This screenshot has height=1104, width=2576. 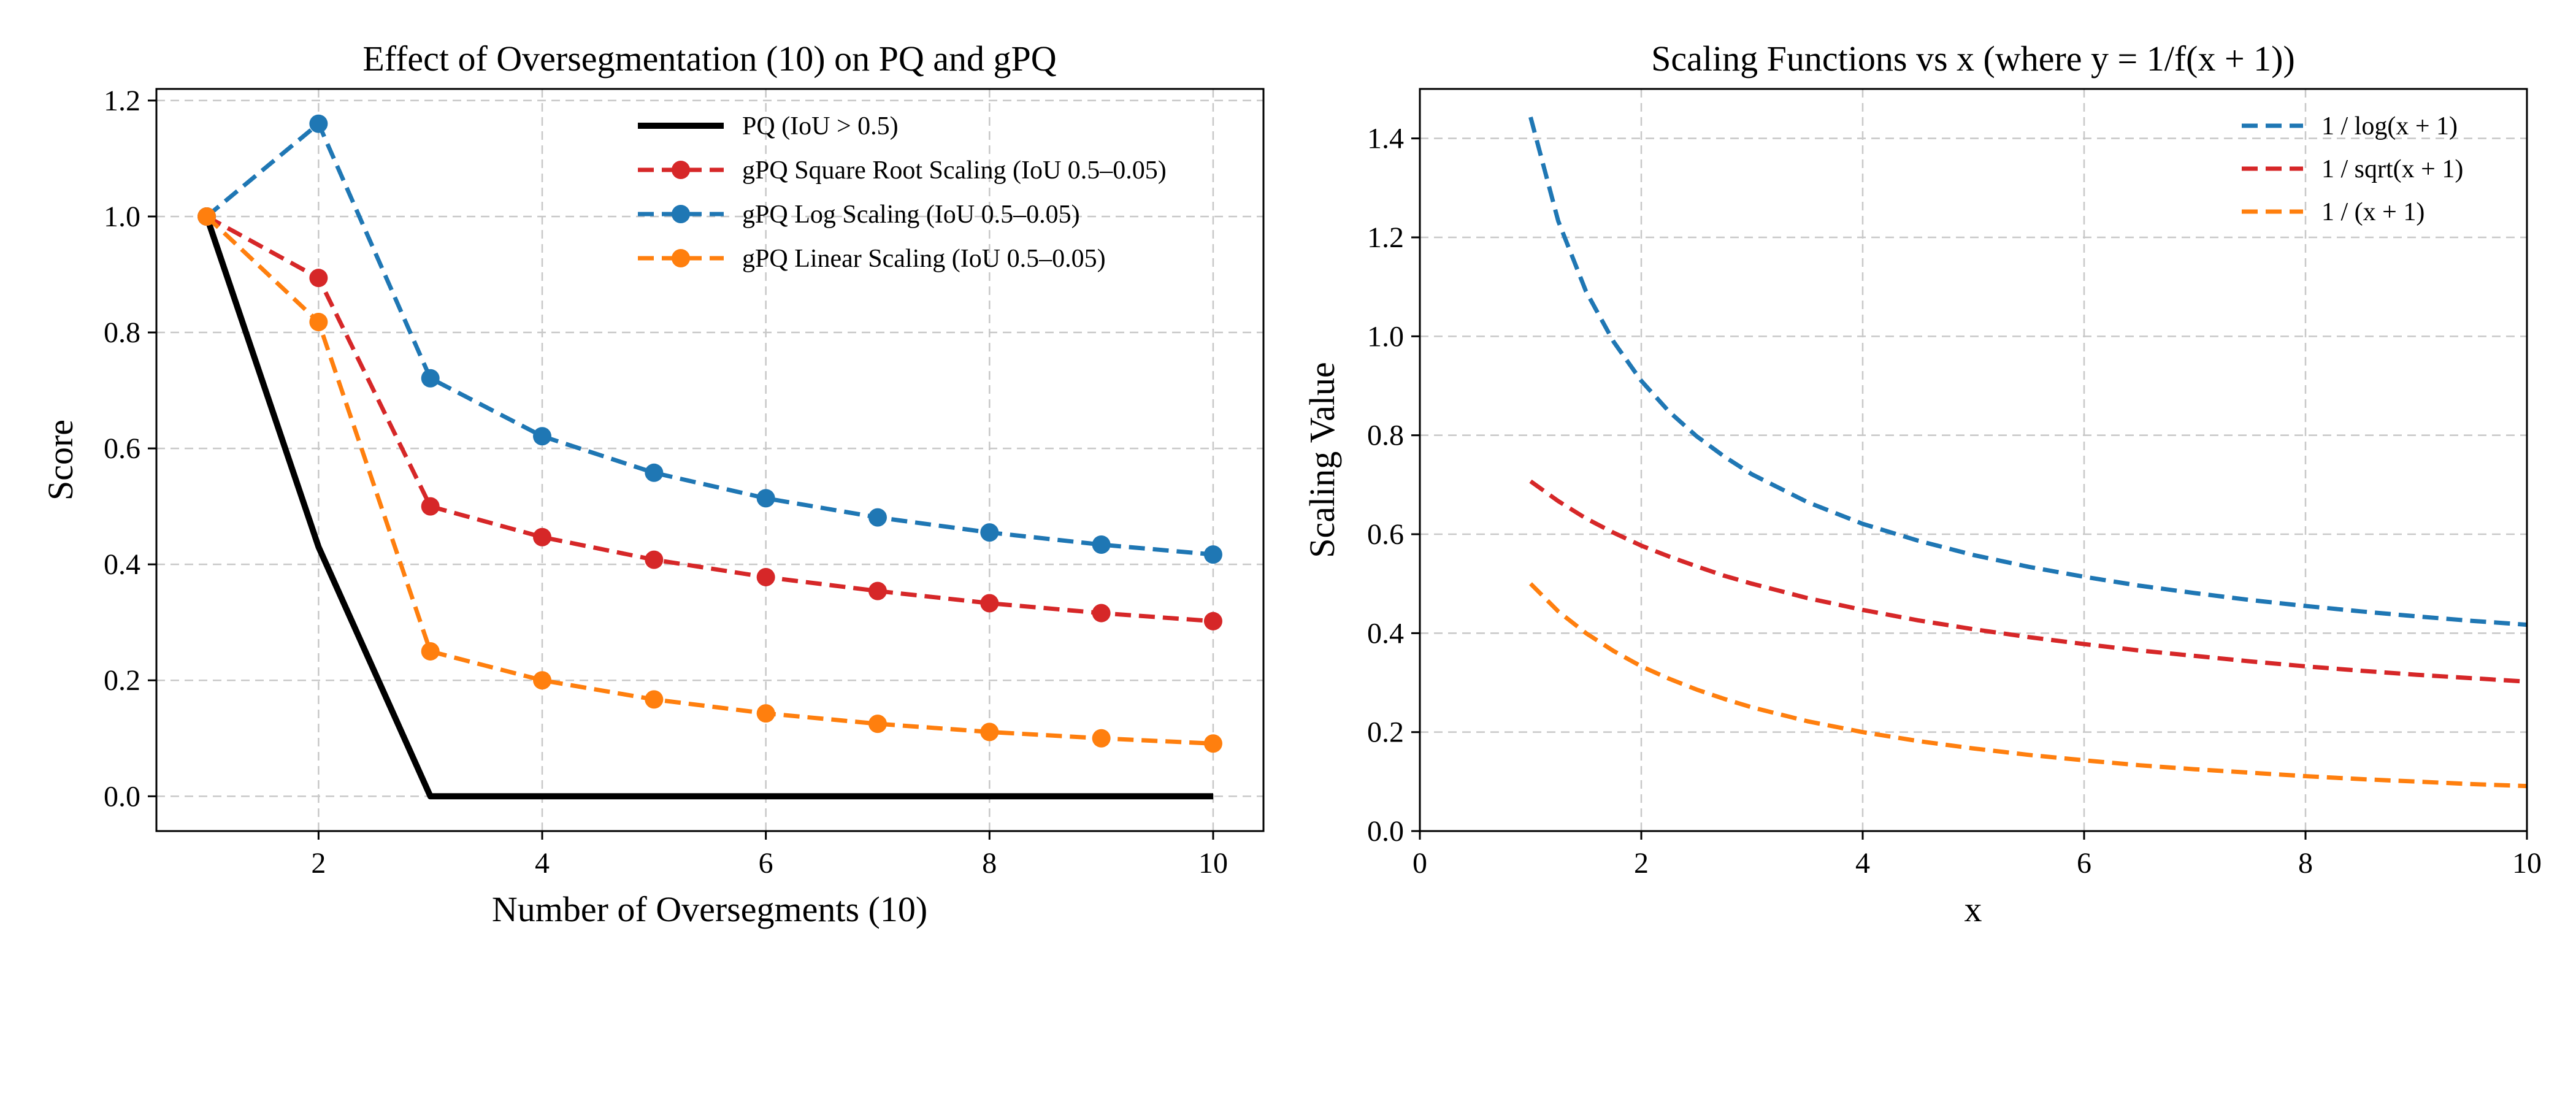 What do you see at coordinates (60, 460) in the screenshot?
I see `left-y-axis-label: Score` at bounding box center [60, 460].